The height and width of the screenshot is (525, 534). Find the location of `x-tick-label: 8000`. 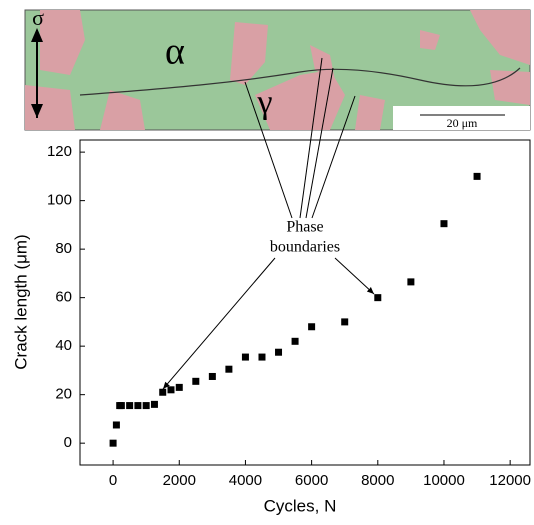

x-tick-label: 8000 is located at coordinates (377, 480).